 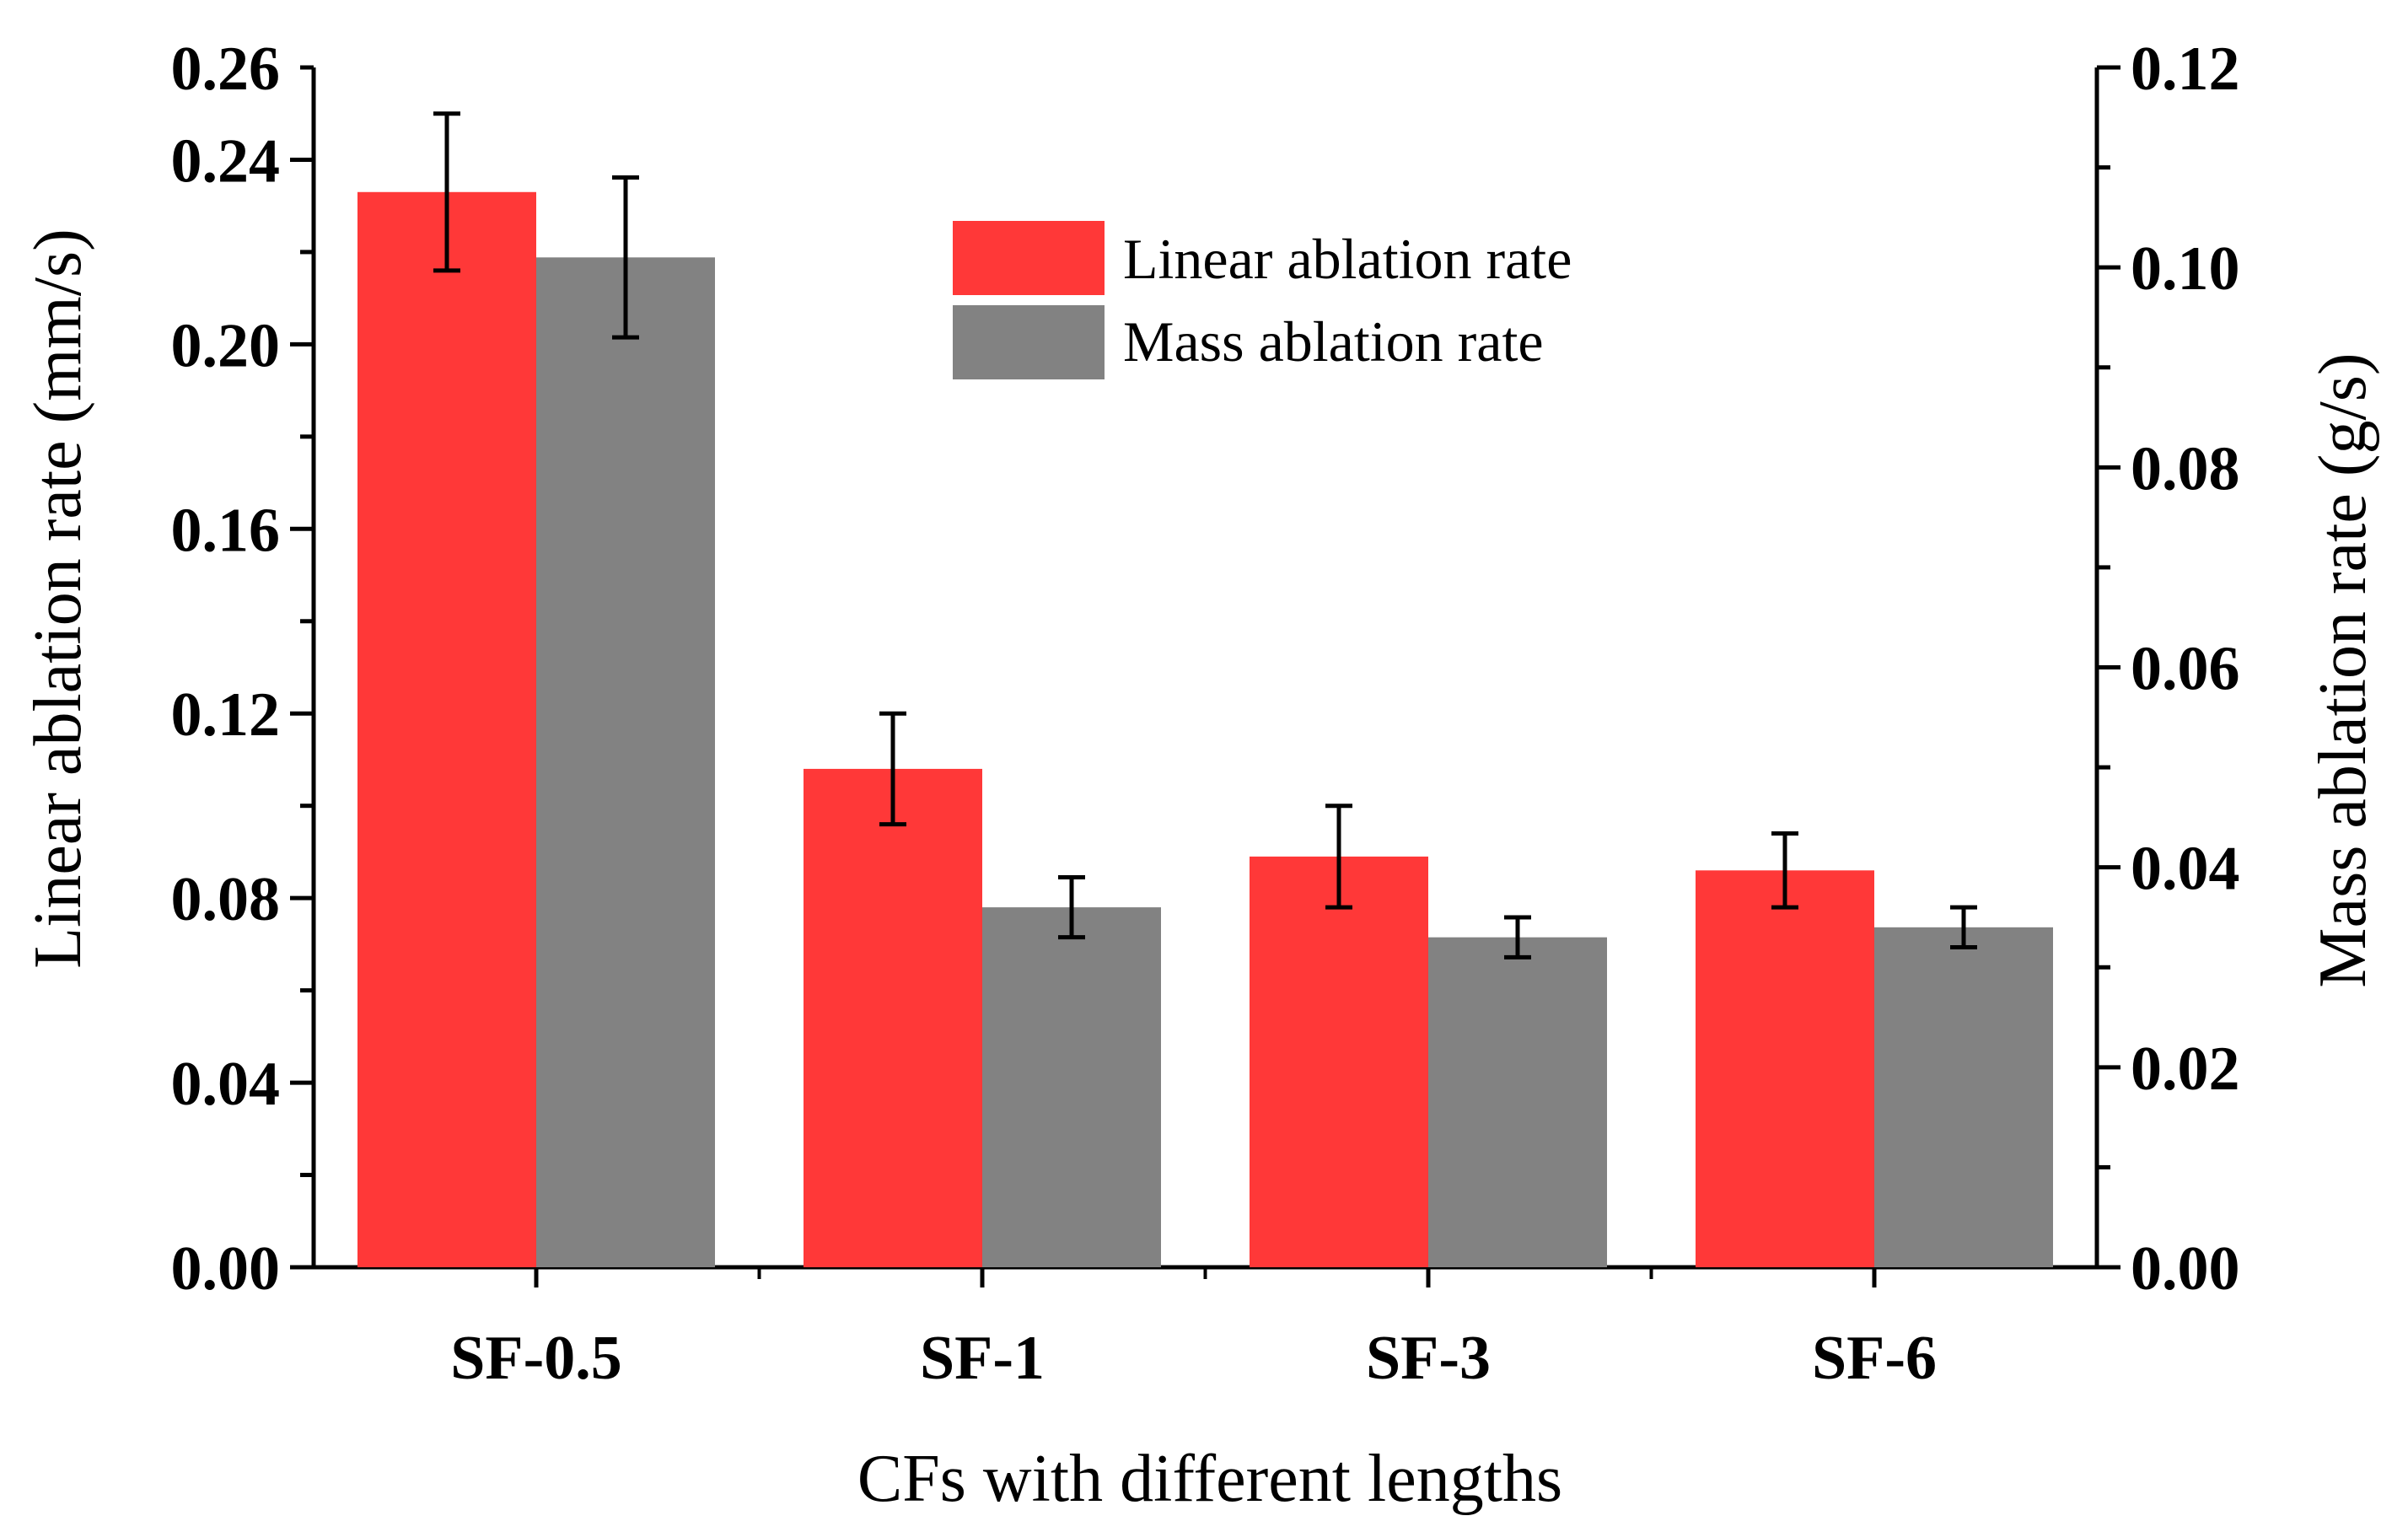 What do you see at coordinates (2186, 870) in the screenshot?
I see `y-right-tick-label: 0.04` at bounding box center [2186, 870].